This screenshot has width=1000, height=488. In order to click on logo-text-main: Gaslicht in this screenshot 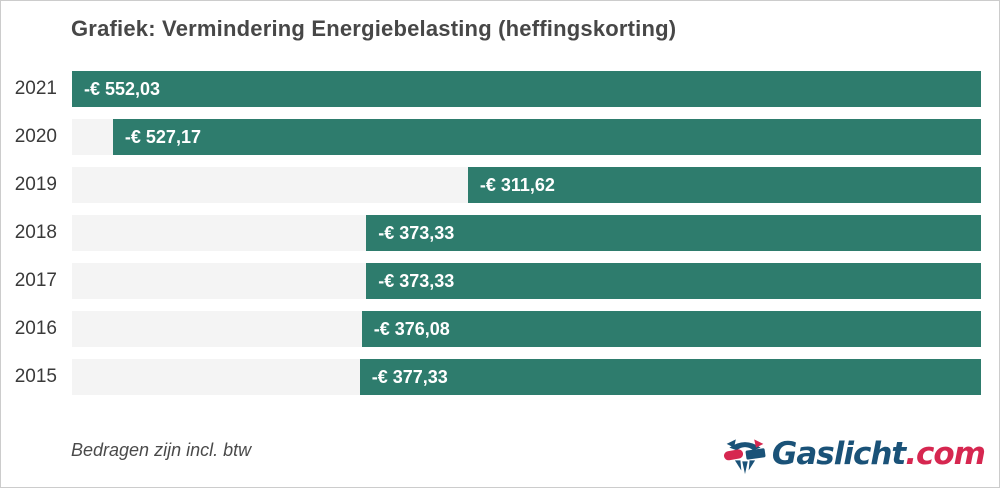, I will do `click(838, 454)`.